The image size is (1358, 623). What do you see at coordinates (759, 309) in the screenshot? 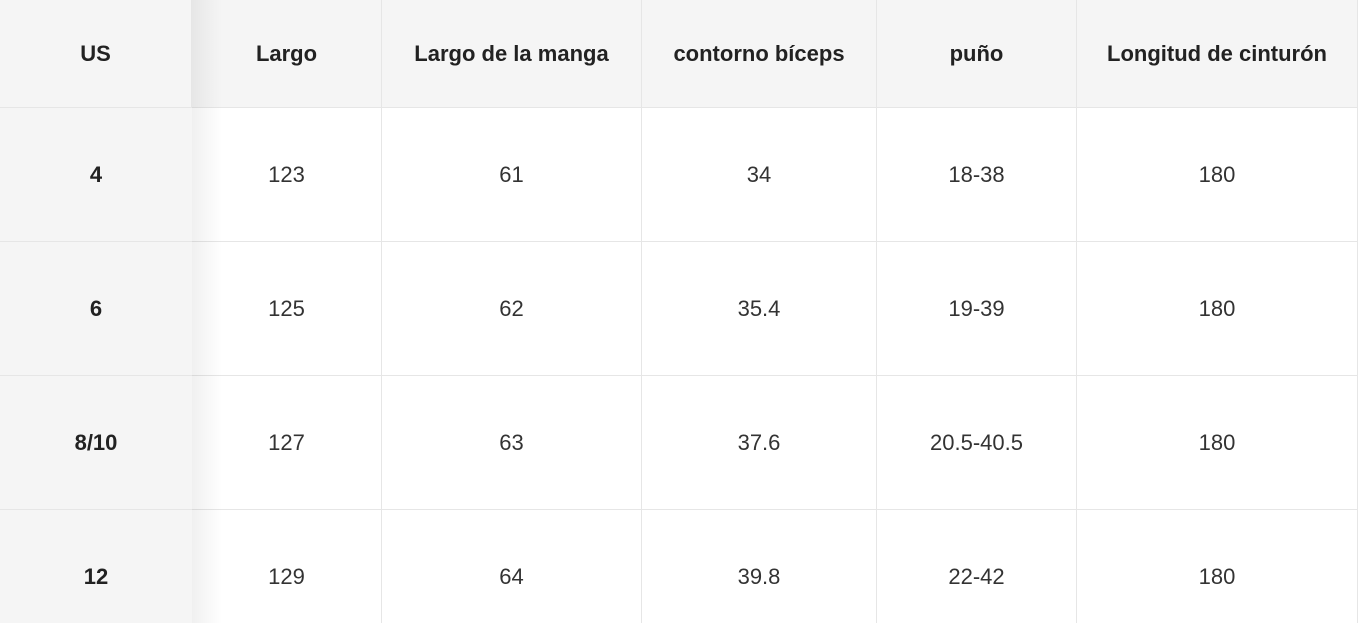
I see `table-cell: 35.4` at bounding box center [759, 309].